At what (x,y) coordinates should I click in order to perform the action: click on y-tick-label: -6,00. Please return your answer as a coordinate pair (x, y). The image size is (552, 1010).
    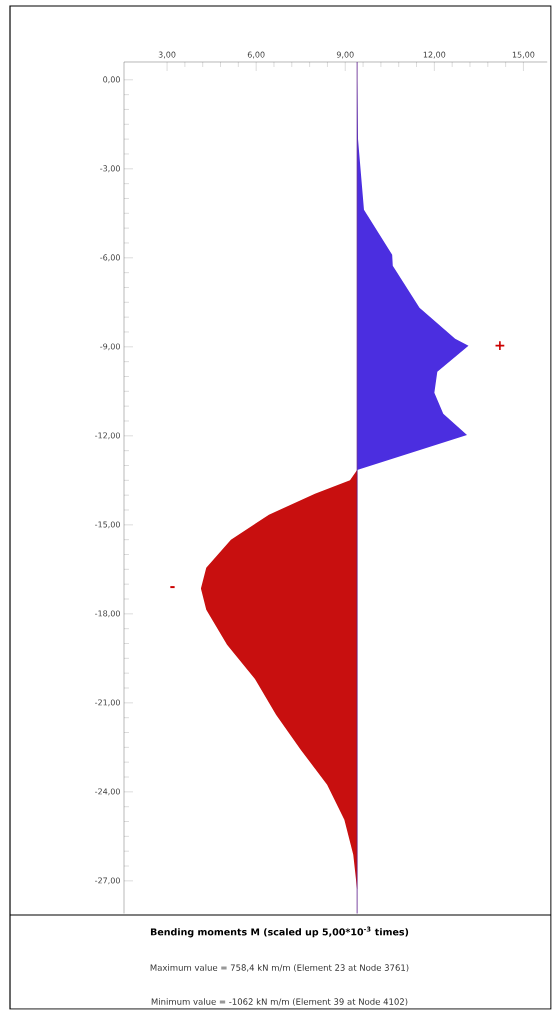
    Looking at the image, I should click on (110, 258).